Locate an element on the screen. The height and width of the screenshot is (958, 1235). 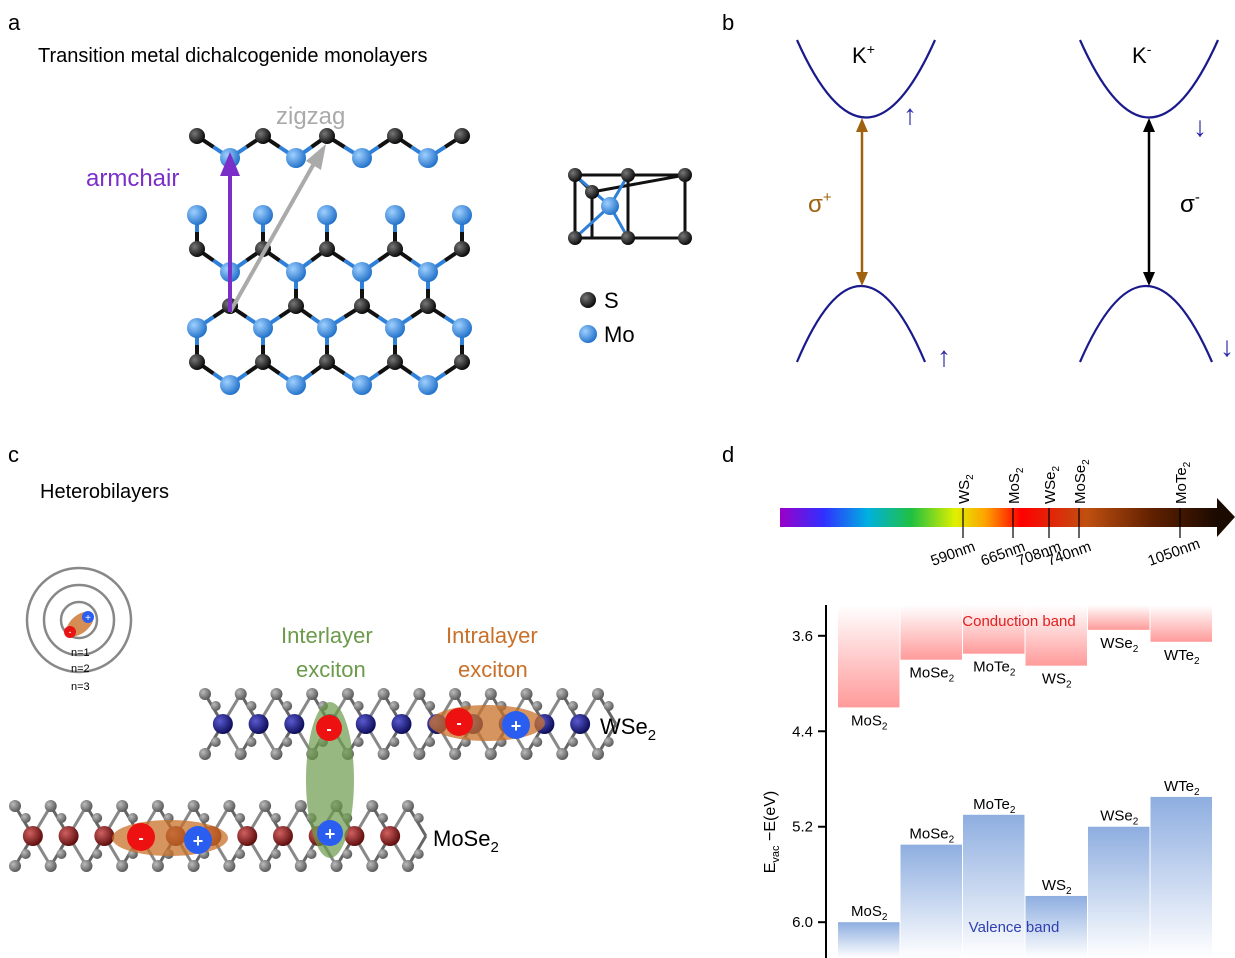
spin-down-conduction-icon: ↓ is located at coordinates (1200, 126).